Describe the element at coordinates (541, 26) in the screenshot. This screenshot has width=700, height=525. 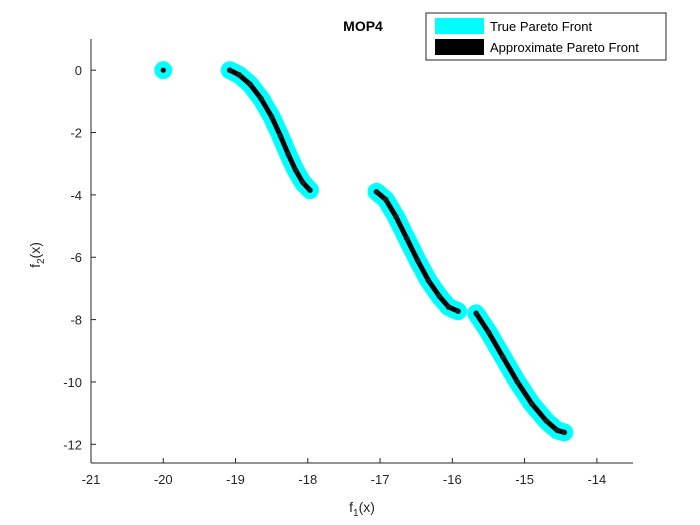
I see `legend-entry-label: True Pareto Front` at that location.